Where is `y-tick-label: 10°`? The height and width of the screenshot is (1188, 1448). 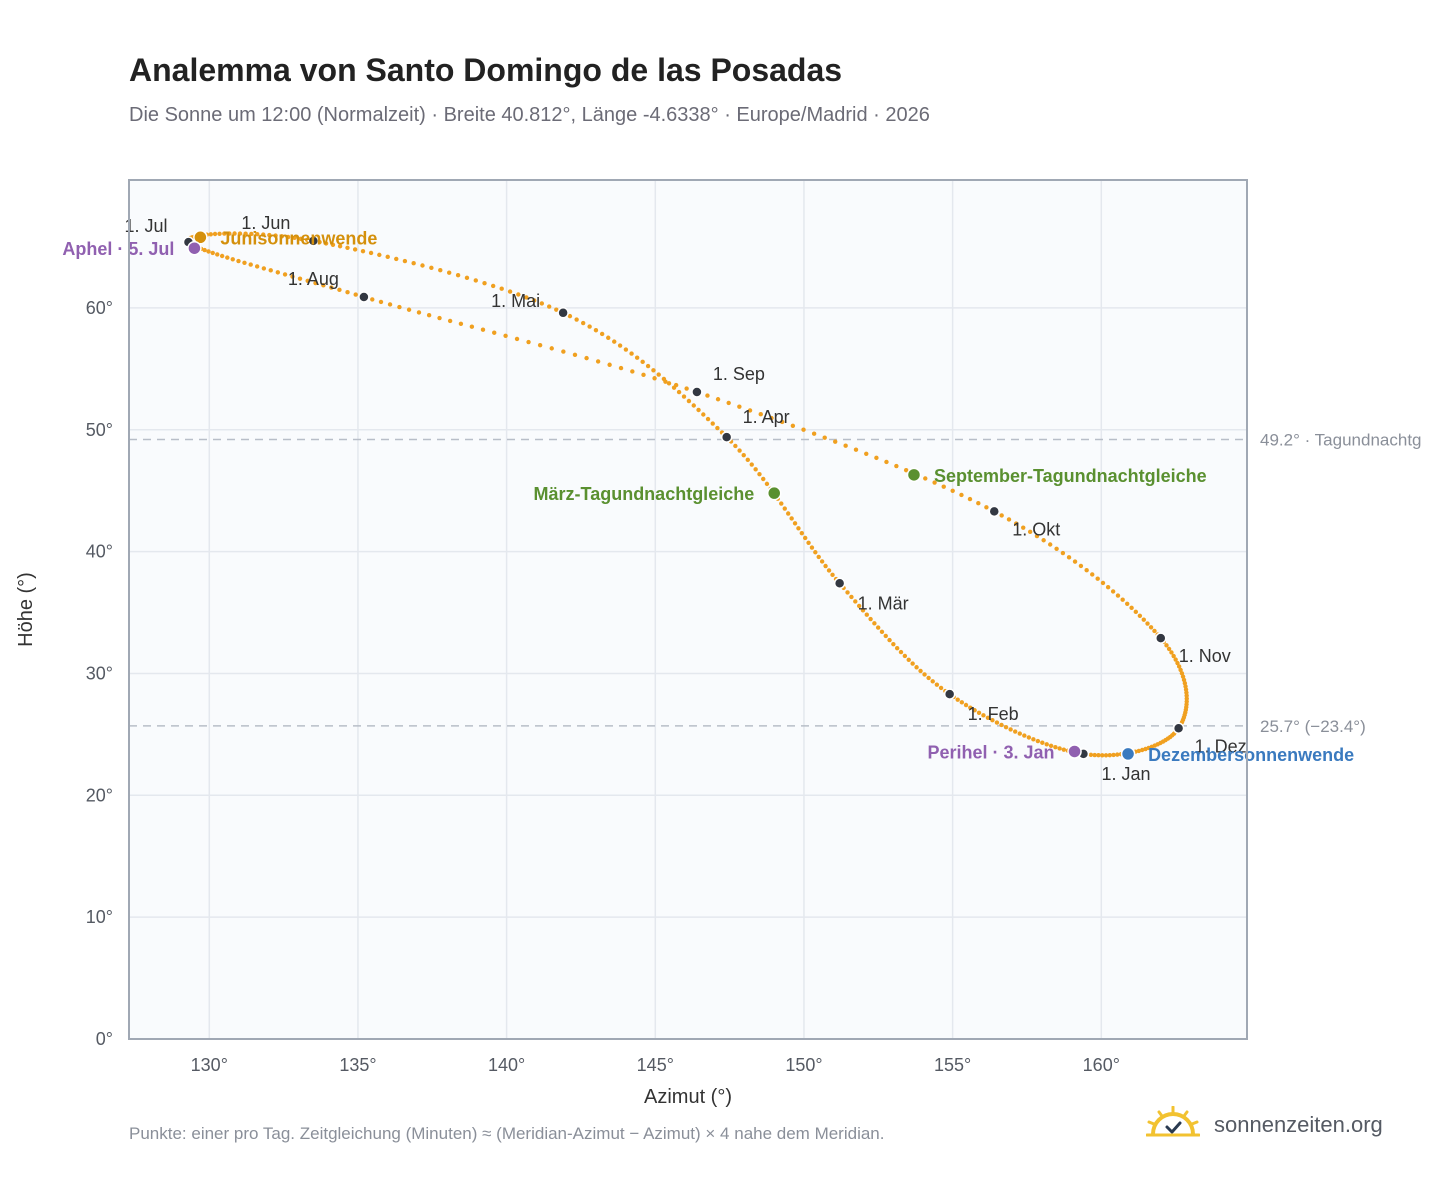 y-tick-label: 10° is located at coordinates (99, 917).